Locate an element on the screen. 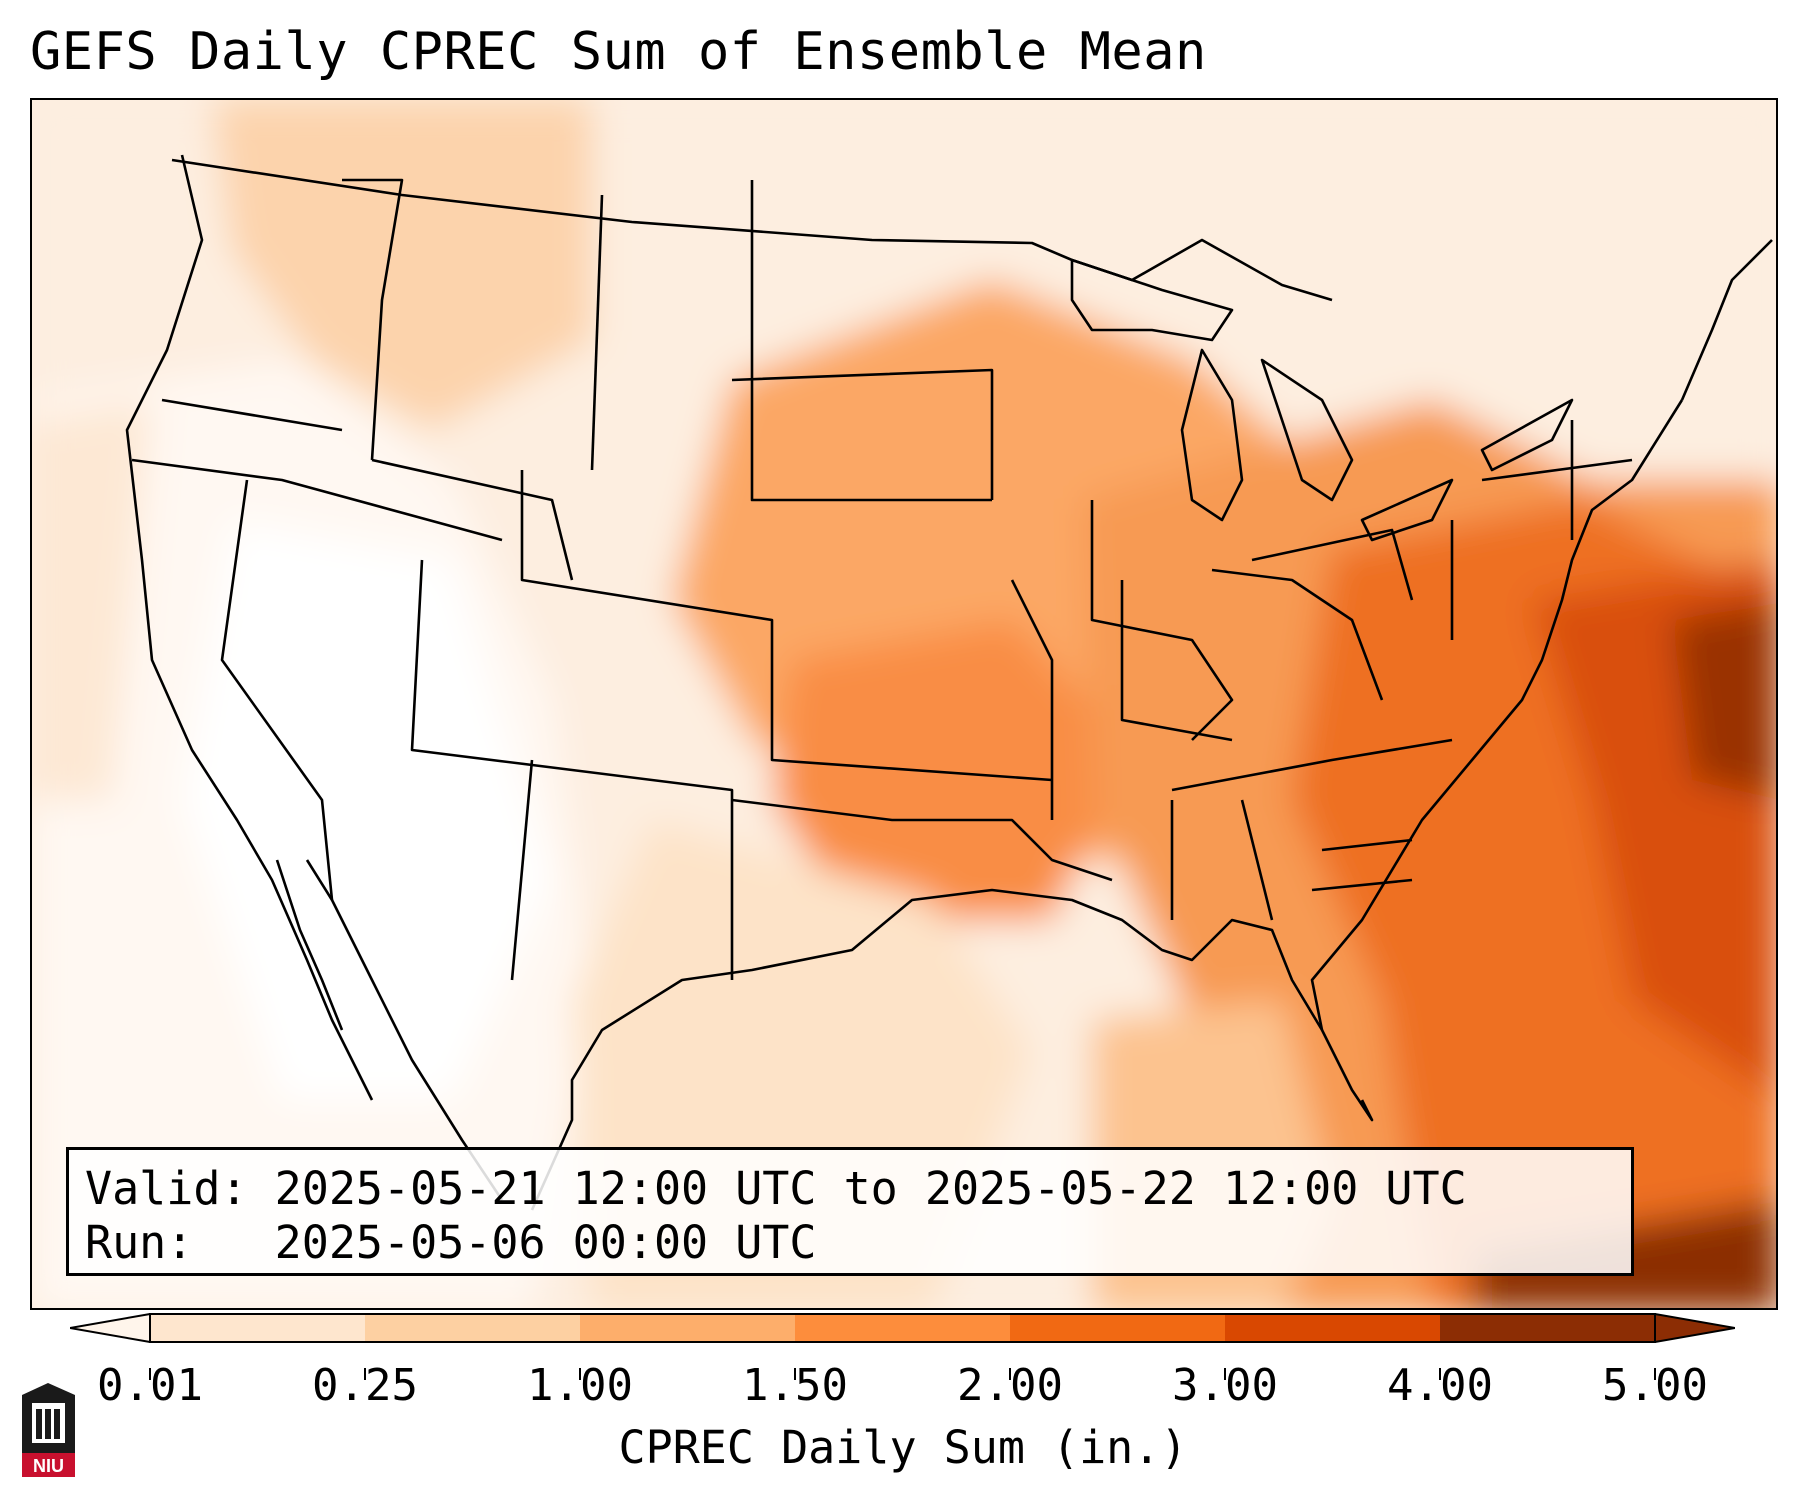 The image size is (1803, 1500). colorbar-tick-label: 5.00 is located at coordinates (1655, 1385).